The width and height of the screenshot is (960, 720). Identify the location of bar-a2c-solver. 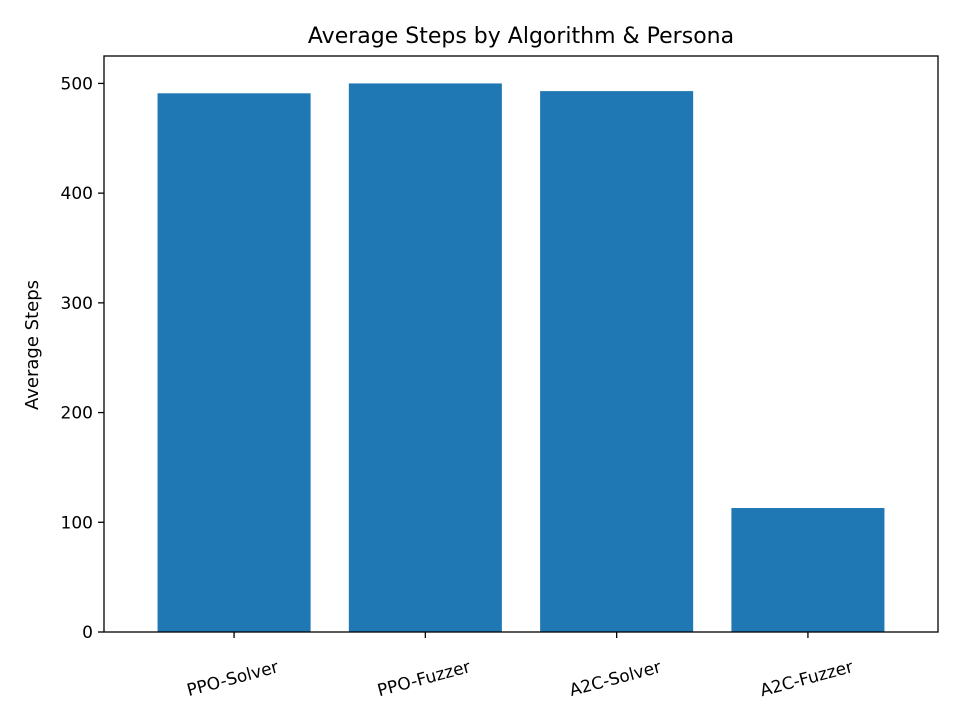
(617, 361).